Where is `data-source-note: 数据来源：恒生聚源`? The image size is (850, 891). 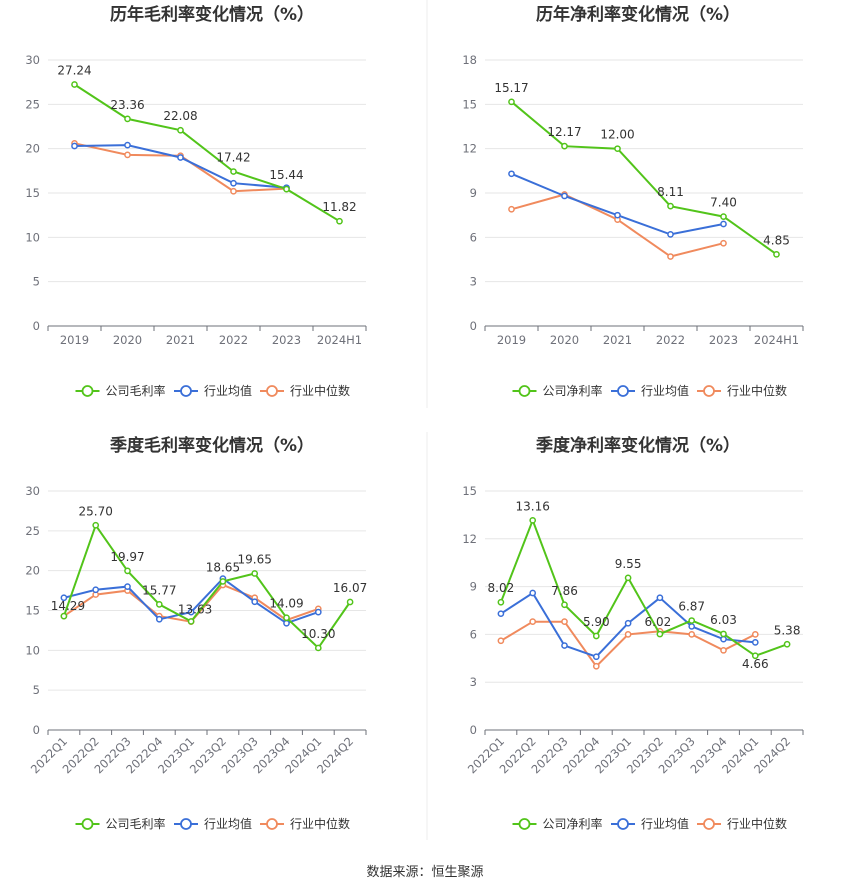 data-source-note: 数据来源：恒生聚源 is located at coordinates (424, 872).